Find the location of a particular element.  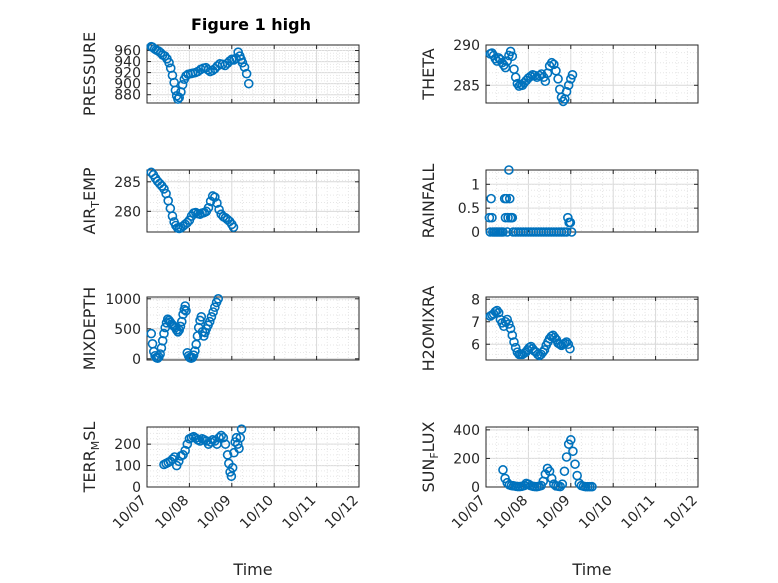

y-tick-label: 960 is located at coordinates (127, 52).